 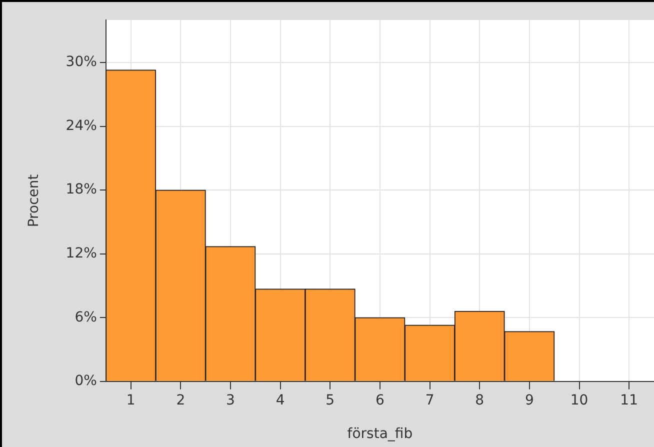 What do you see at coordinates (330, 400) in the screenshot?
I see `x-tick-label: 5` at bounding box center [330, 400].